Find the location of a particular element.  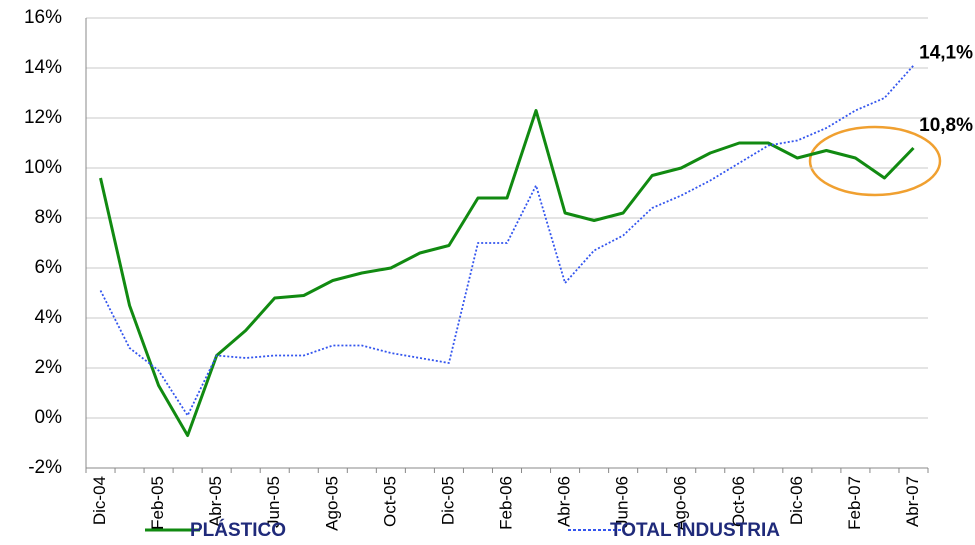

x-tick-label: Oct-05 is located at coordinates (389, 501).